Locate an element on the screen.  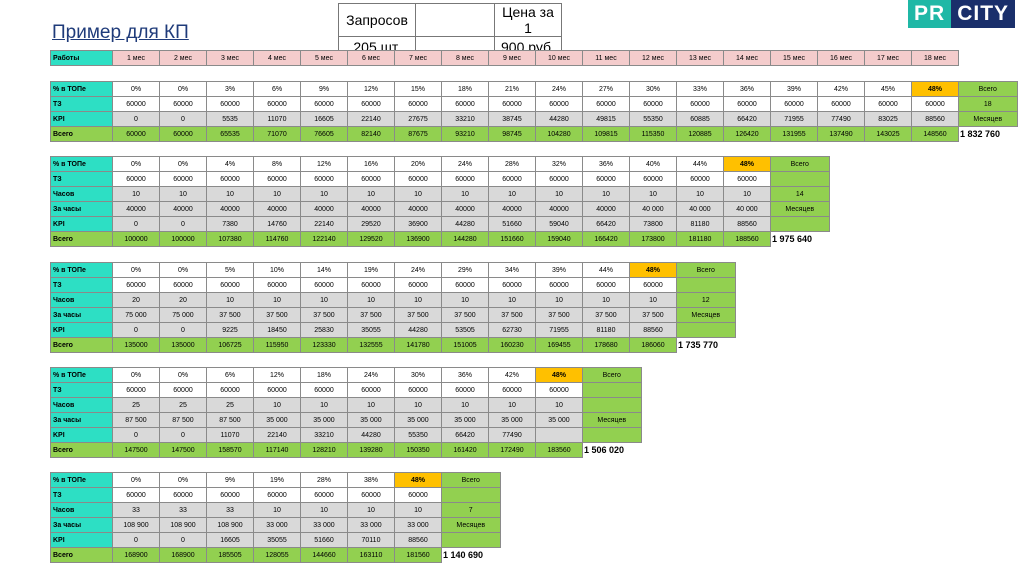
pct-cell: 27% is located at coordinates (606, 89).